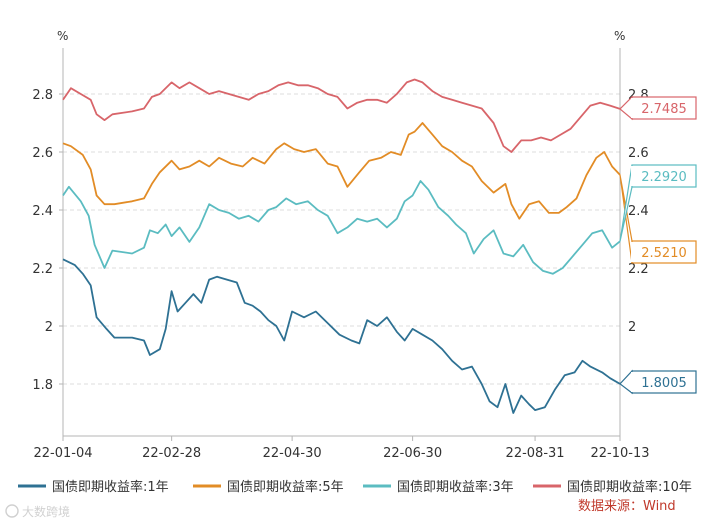 This screenshot has width=720, height=527. I want to click on x-tick-label: 22-10-13, so click(619, 453).